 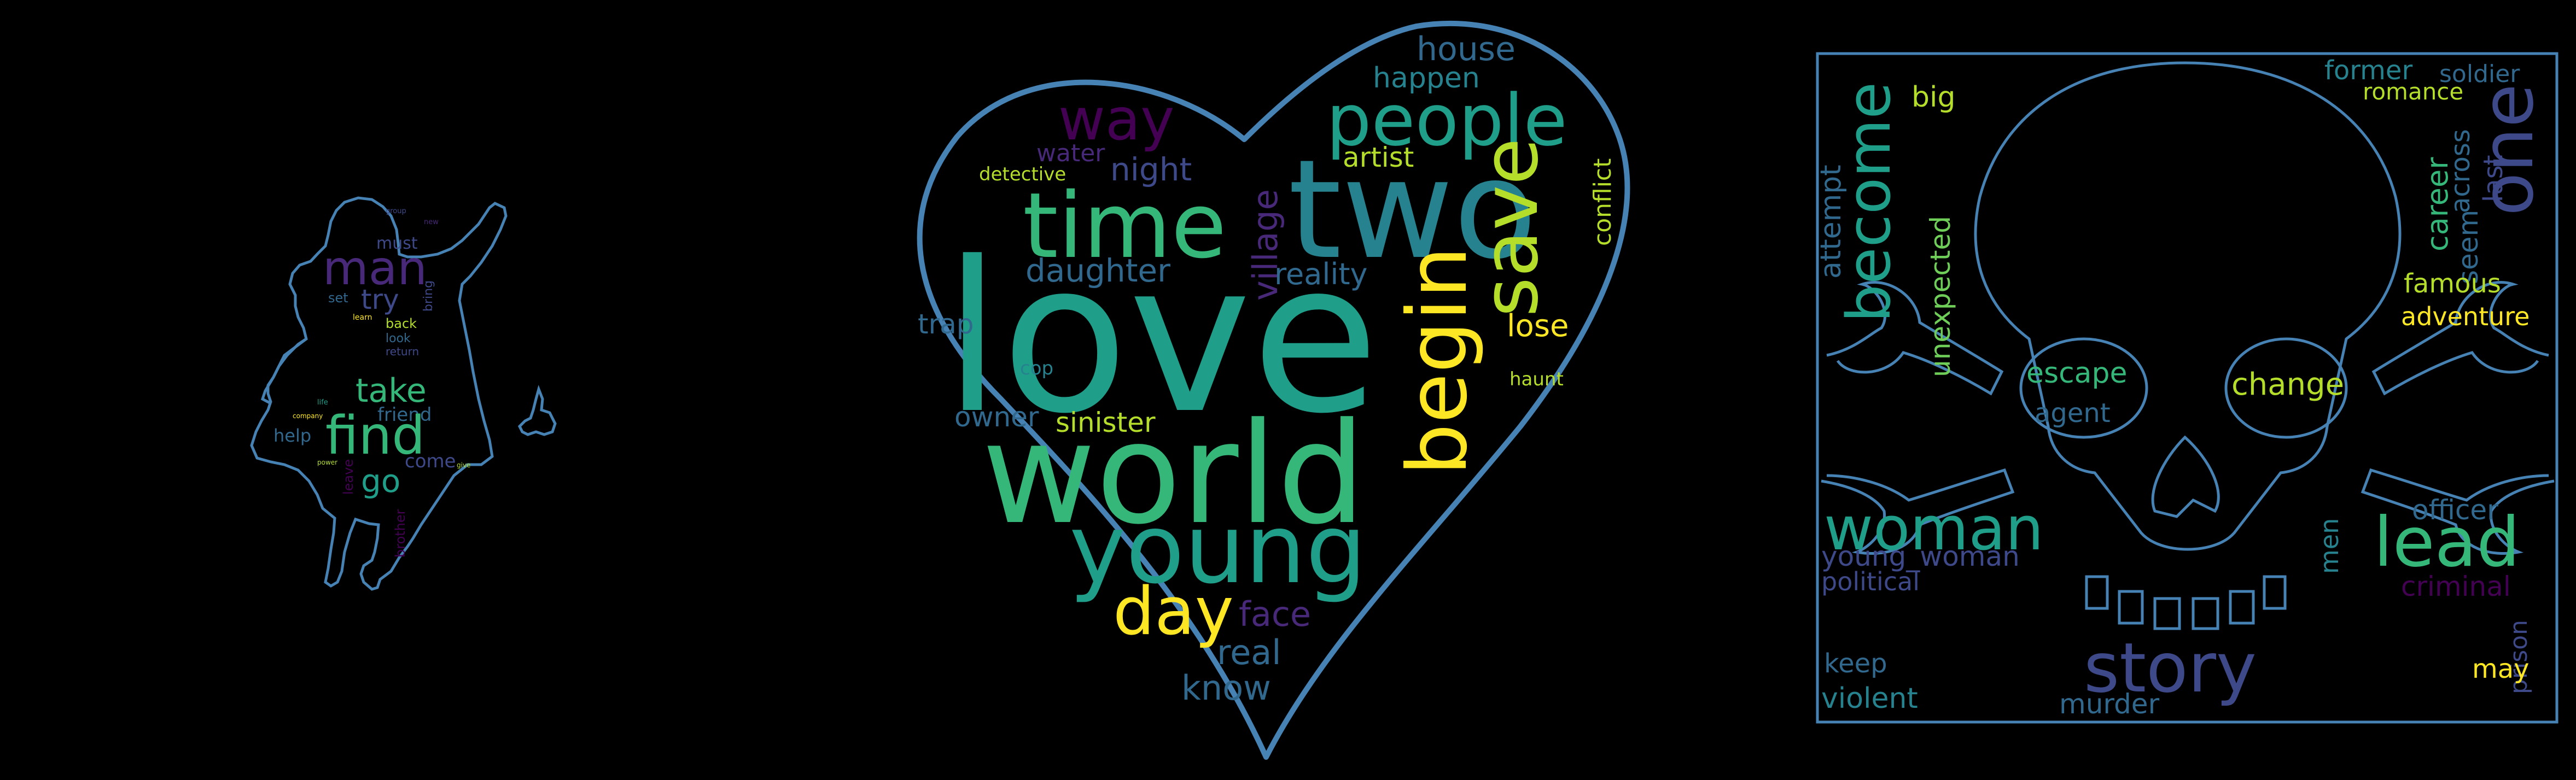 What do you see at coordinates (1869, 202) in the screenshot?
I see `cloud-word: become` at bounding box center [1869, 202].